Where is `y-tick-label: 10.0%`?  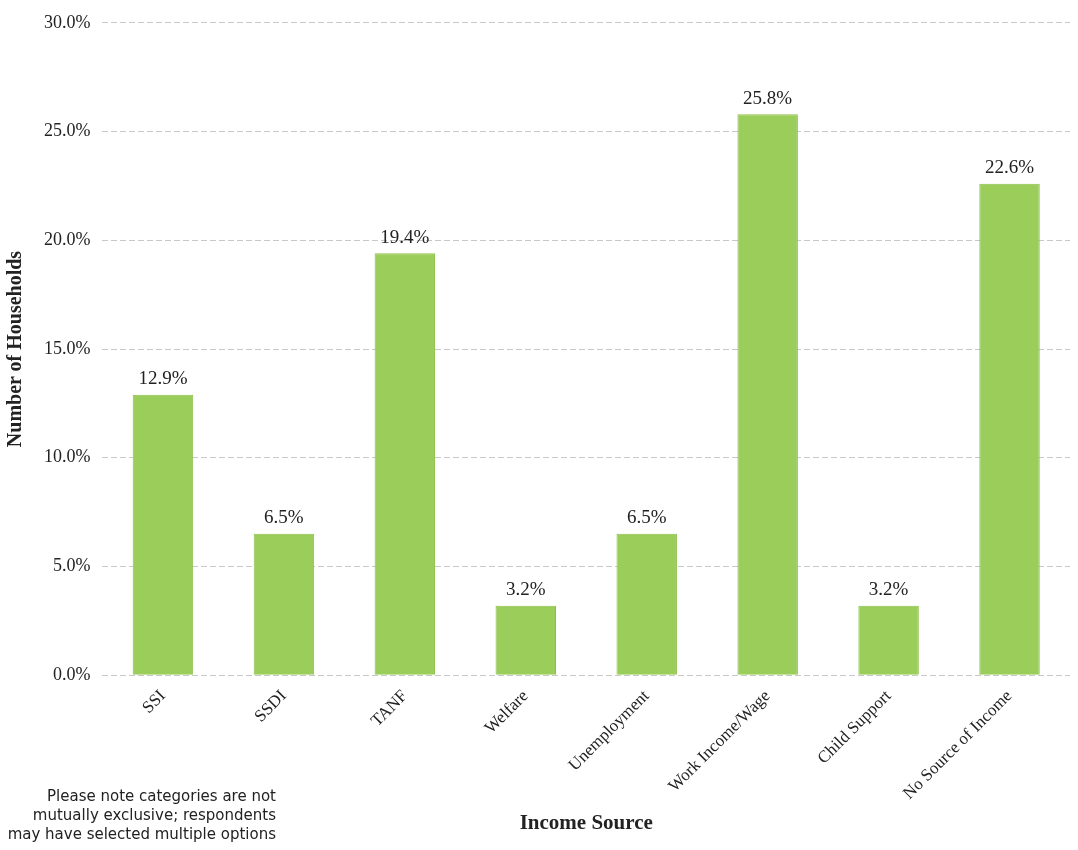 y-tick-label: 10.0% is located at coordinates (67, 456).